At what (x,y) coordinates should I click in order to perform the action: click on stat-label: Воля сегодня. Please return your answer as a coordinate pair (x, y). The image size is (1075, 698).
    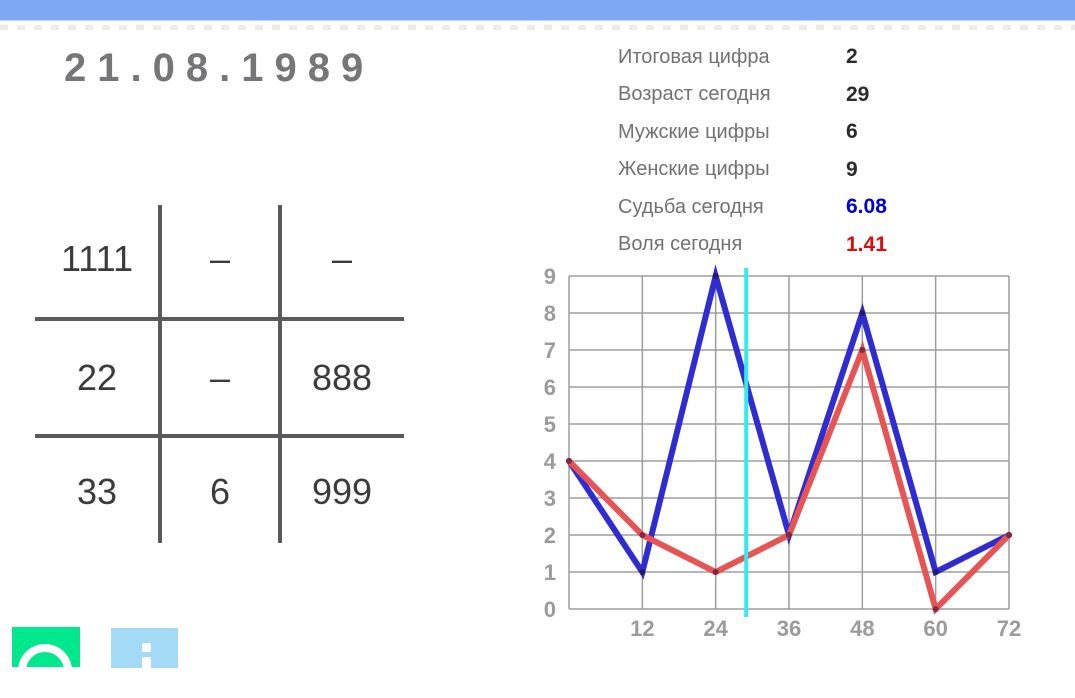
    Looking at the image, I should click on (680, 244).